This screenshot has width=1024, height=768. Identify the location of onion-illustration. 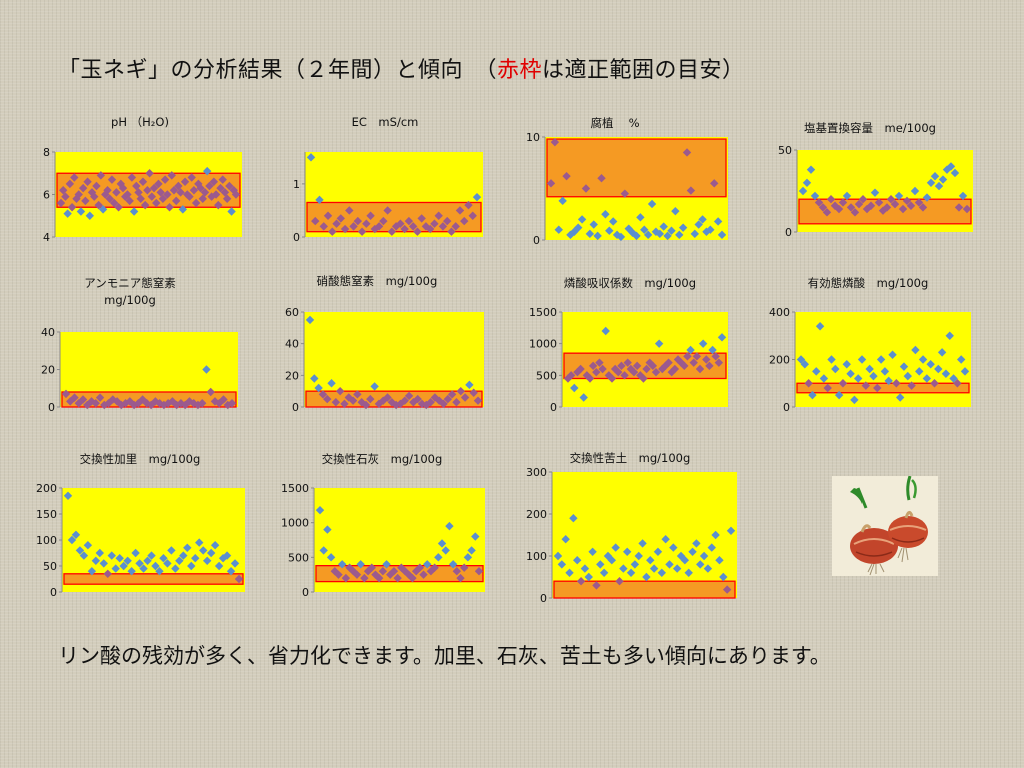
(885, 525).